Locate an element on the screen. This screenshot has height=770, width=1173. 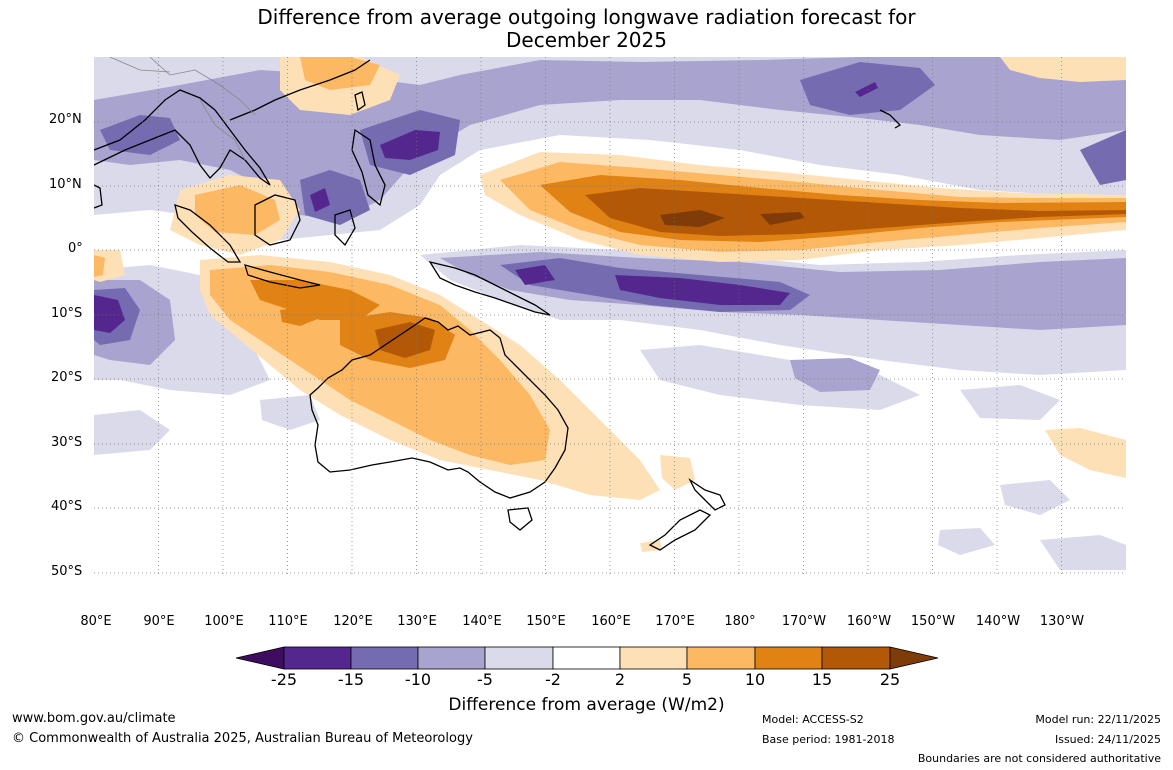
lon-label: 170°E is located at coordinates (675, 621).